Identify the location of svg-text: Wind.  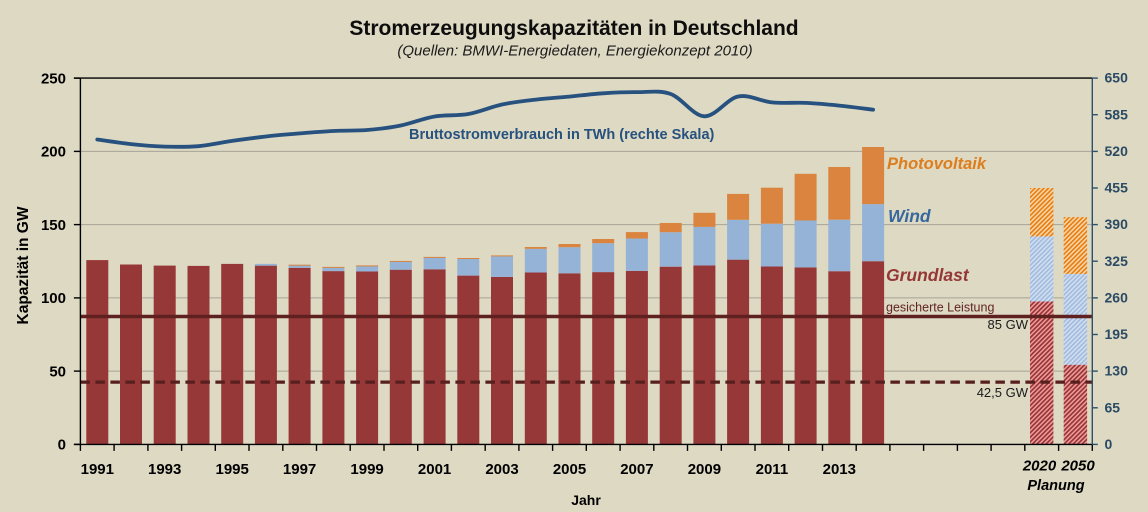
(909, 216).